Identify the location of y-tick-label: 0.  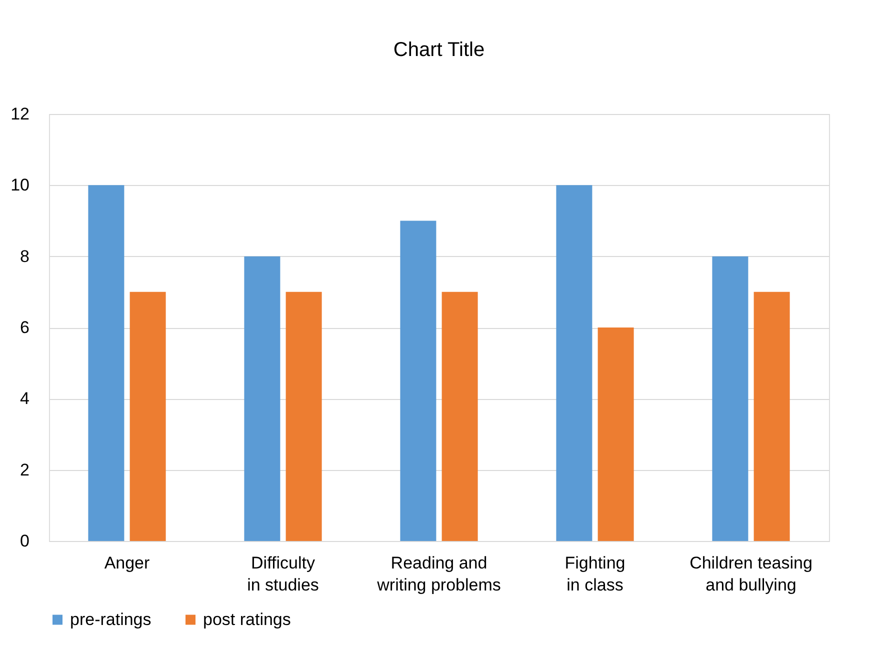
(25, 541).